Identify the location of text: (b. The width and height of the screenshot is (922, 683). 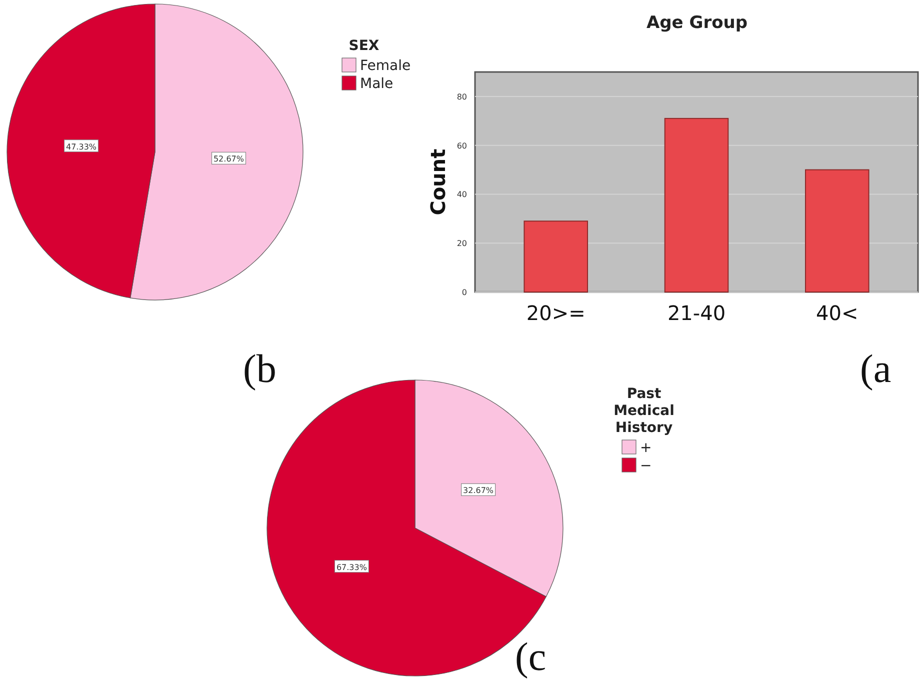
(259, 368).